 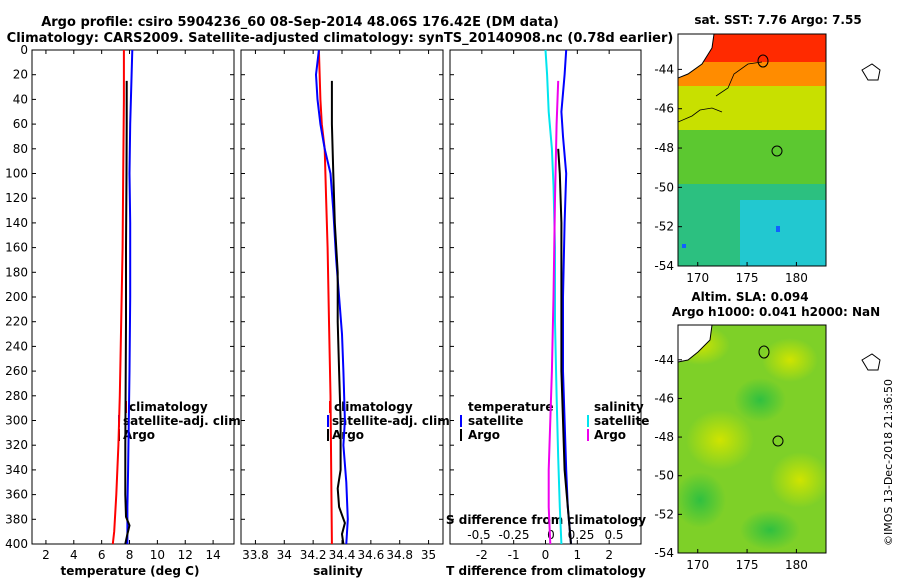 What do you see at coordinates (513, 535) in the screenshot?
I see `s-tick-label: -0.25` at bounding box center [513, 535].